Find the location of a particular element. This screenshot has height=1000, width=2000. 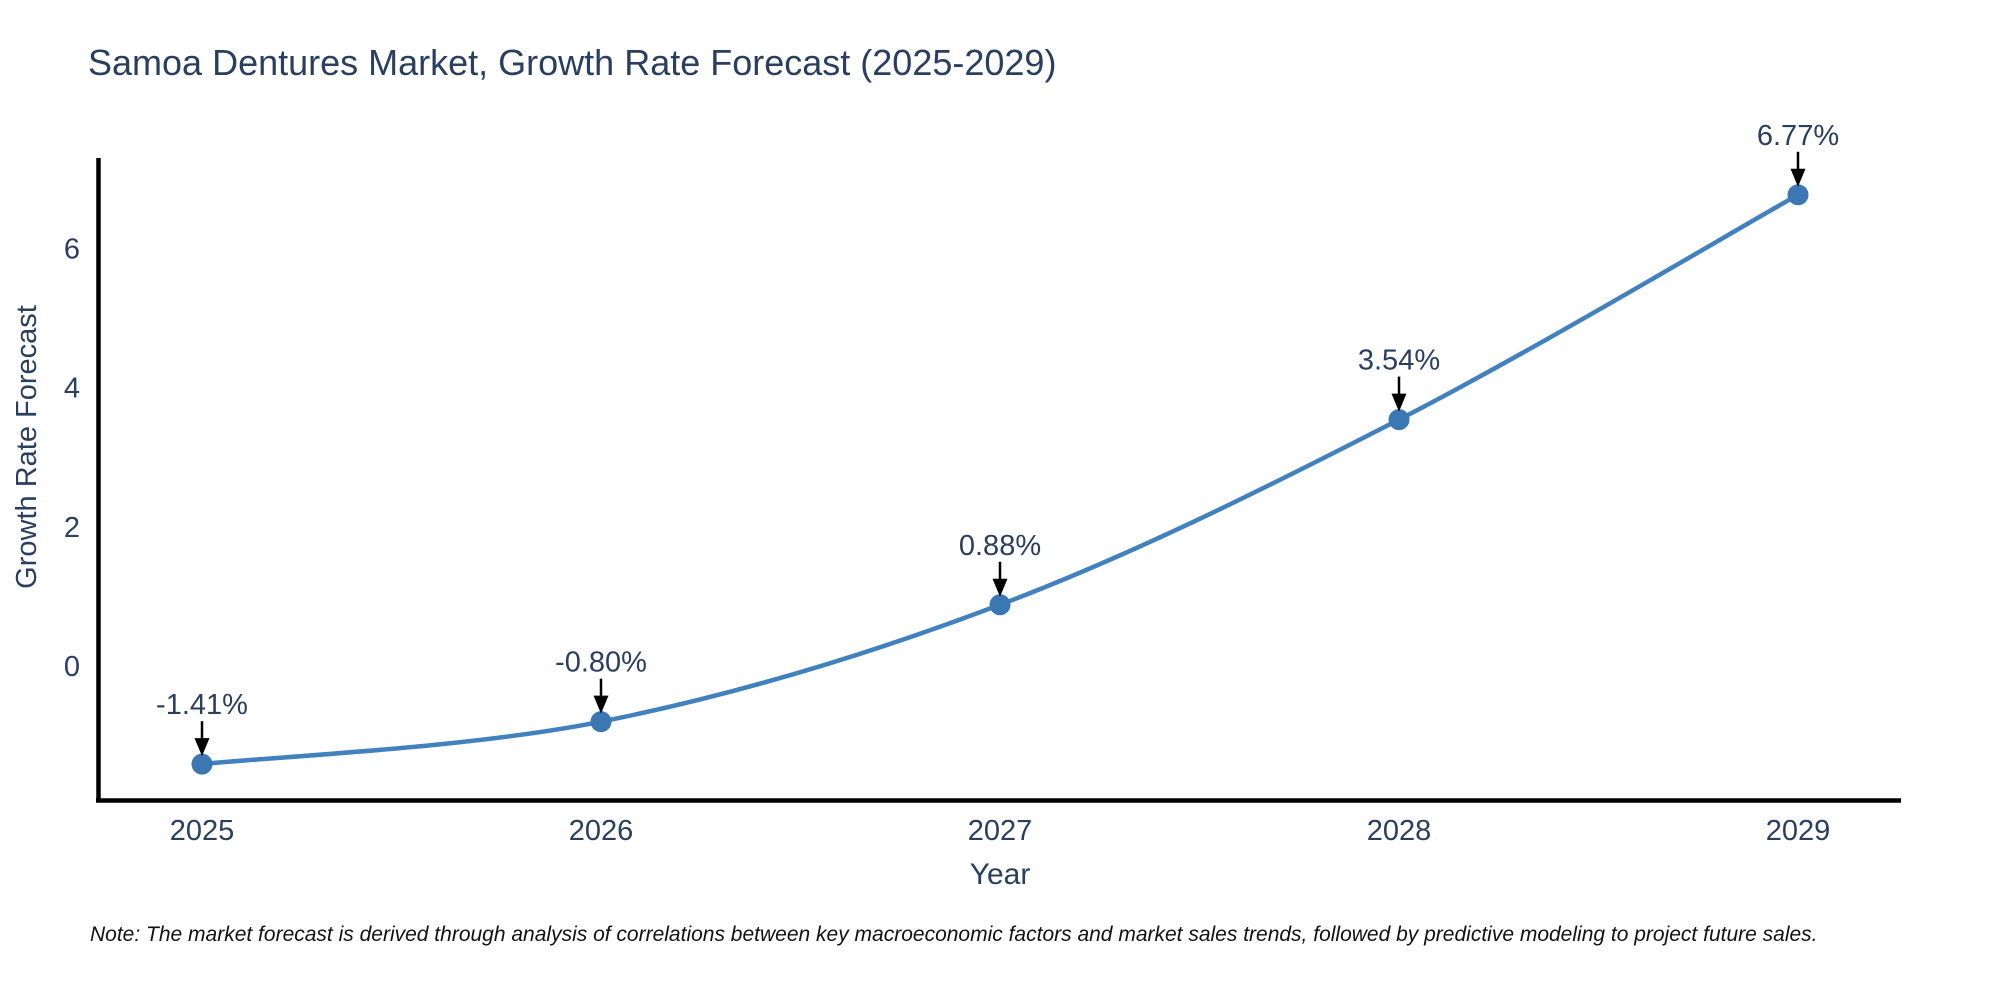

point-value-label: -0.80% is located at coordinates (601, 663).